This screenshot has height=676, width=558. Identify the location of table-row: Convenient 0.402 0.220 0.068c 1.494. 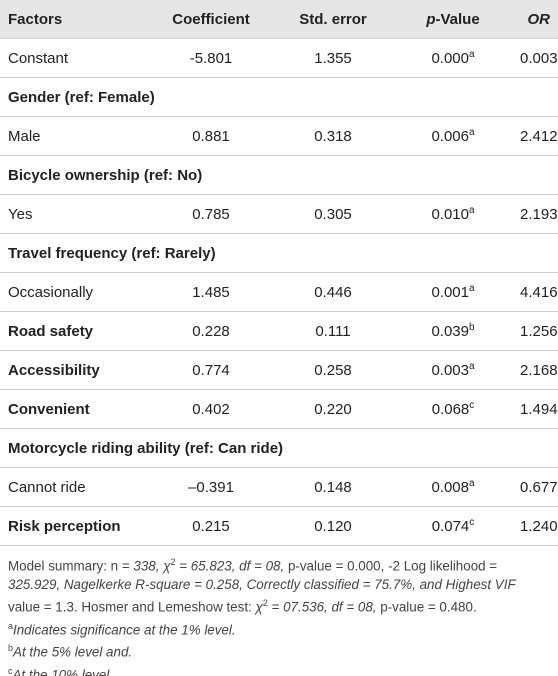
(279, 409).